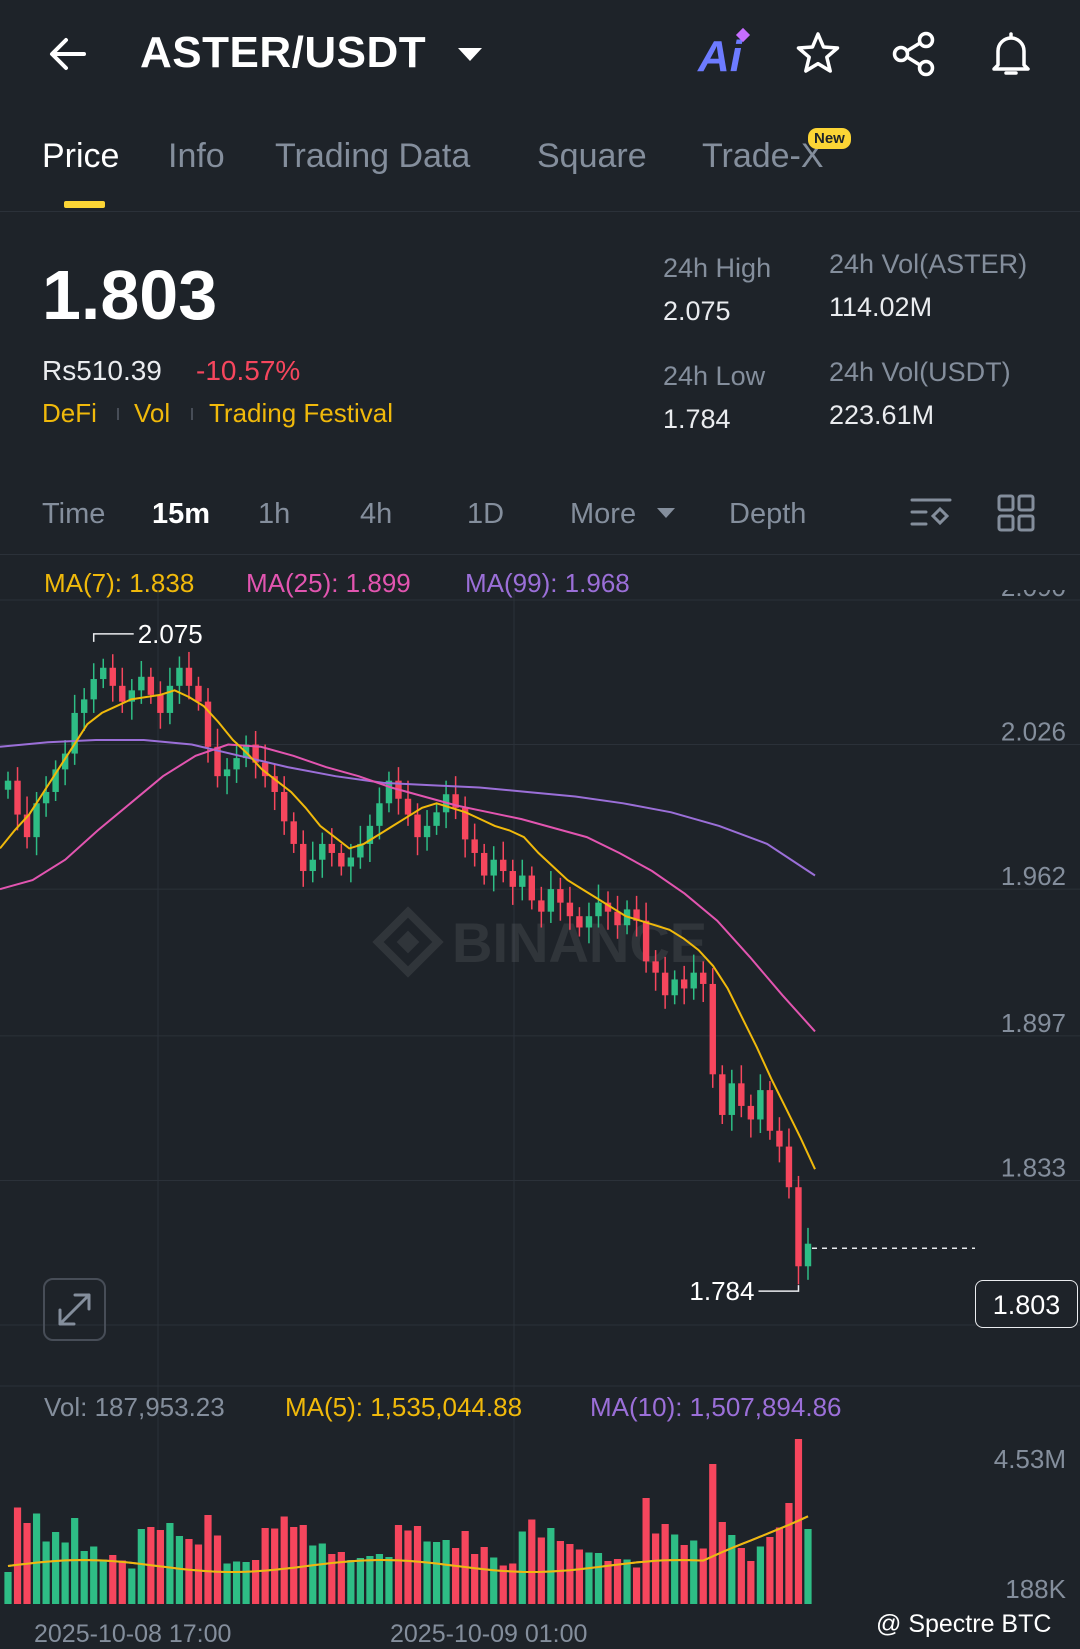 The width and height of the screenshot is (1080, 1649). Describe the element at coordinates (376, 514) in the screenshot. I see `interval-4h: 4h` at that location.